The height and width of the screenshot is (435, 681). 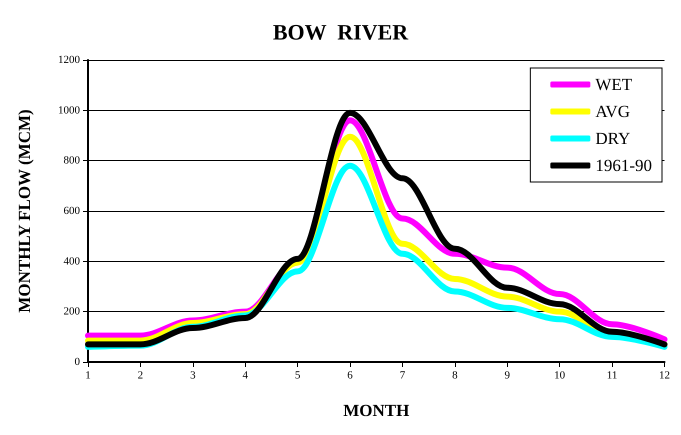 What do you see at coordinates (24, 211) in the screenshot?
I see `y-axis-title: MONTHLY FLOW (MCM)` at bounding box center [24, 211].